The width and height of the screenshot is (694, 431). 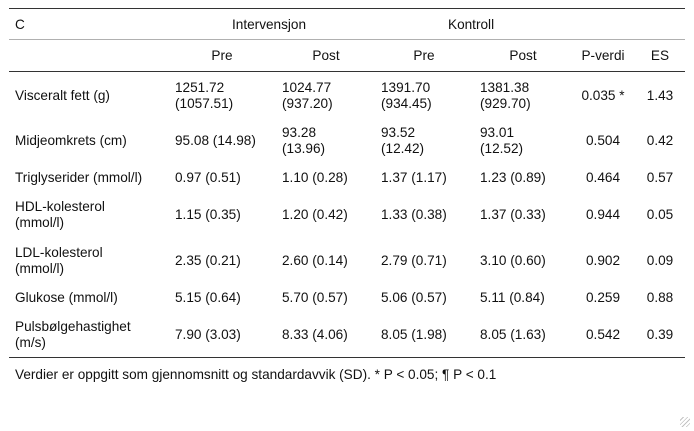 I want to click on cell-pre-control: 2.79 (0.71), so click(x=429, y=261).